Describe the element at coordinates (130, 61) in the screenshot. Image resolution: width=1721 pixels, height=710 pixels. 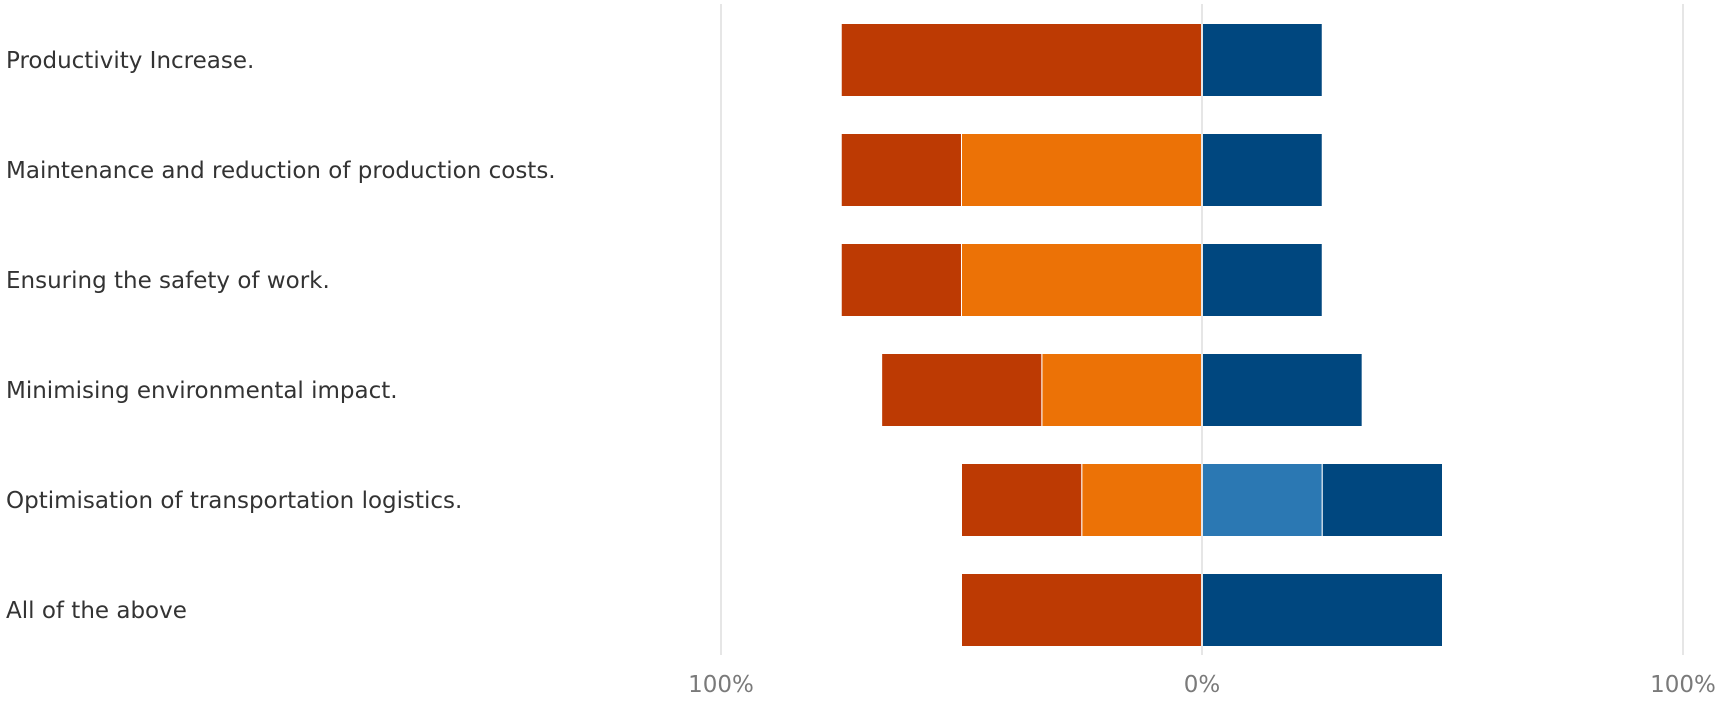
I see `category-label: Productivity Increase.` at that location.